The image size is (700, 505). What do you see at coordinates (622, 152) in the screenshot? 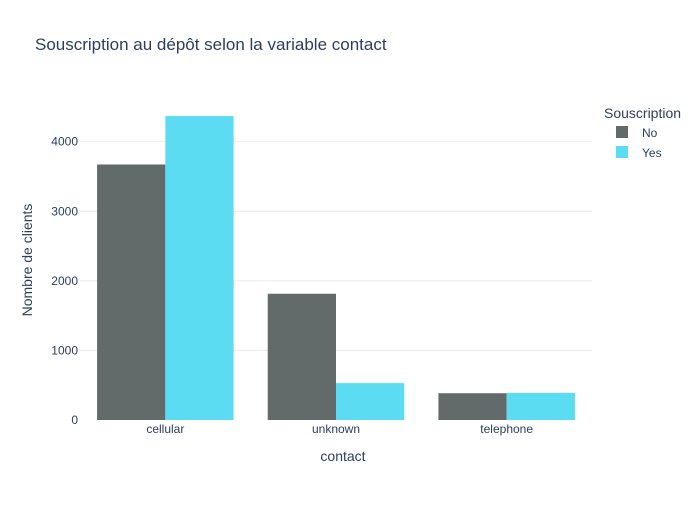
I see `legend-swatch-yes` at bounding box center [622, 152].